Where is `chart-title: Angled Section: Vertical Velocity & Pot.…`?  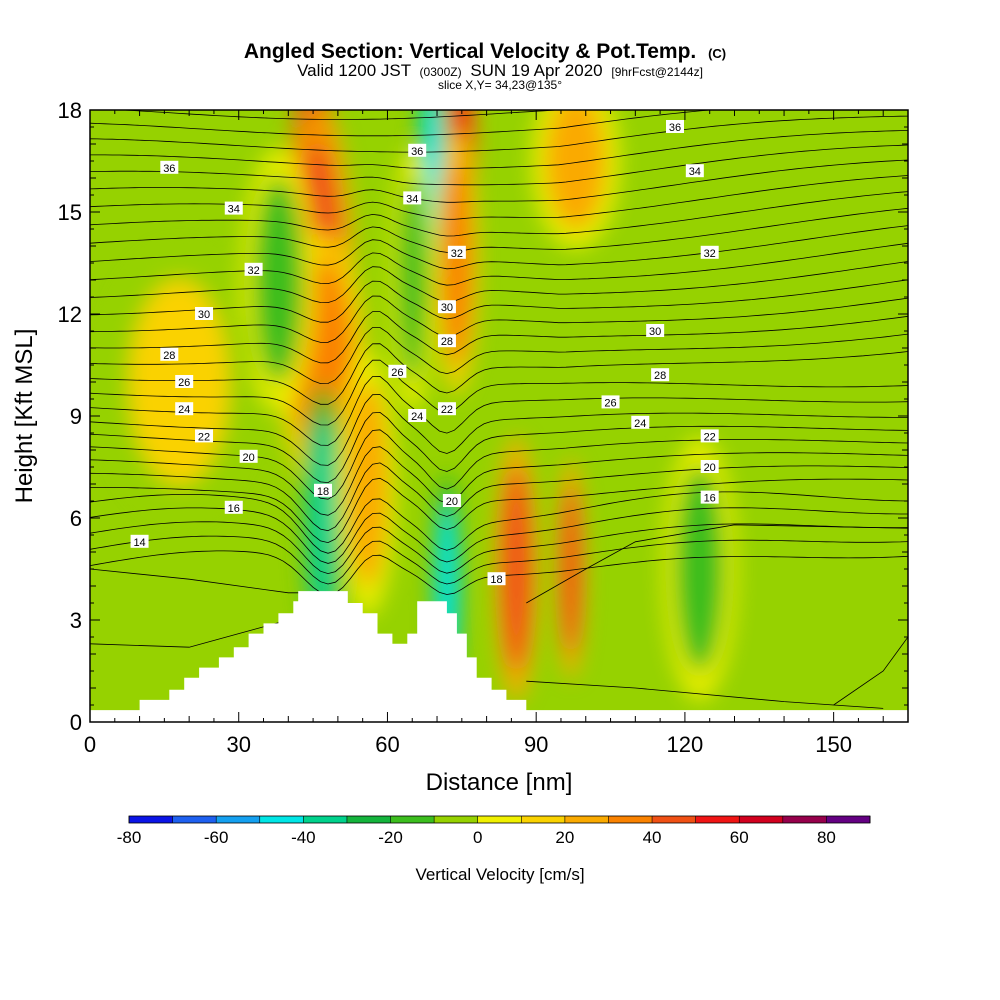 chart-title: Angled Section: Vertical Velocity & Pot.… is located at coordinates (485, 51).